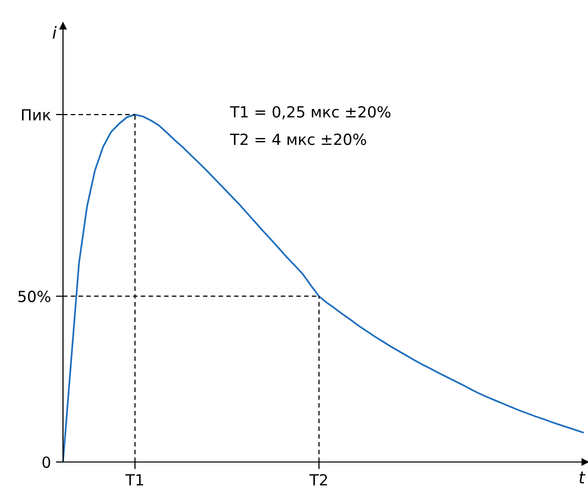  I want to click on annotation: T1 = 0,25 мкс ±20%, so click(310, 113).